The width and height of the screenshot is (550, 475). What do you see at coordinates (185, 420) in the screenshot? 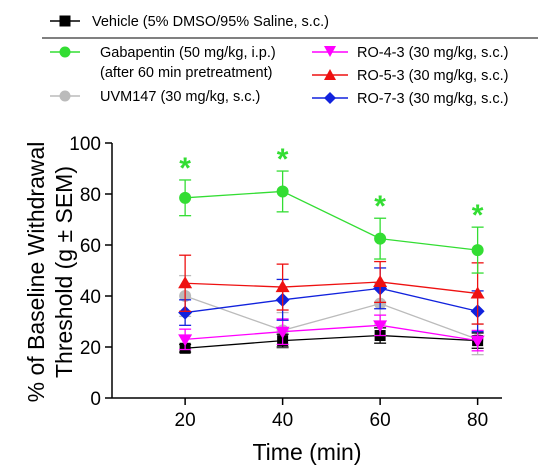
I see `x-tick-label: 20` at bounding box center [185, 420].